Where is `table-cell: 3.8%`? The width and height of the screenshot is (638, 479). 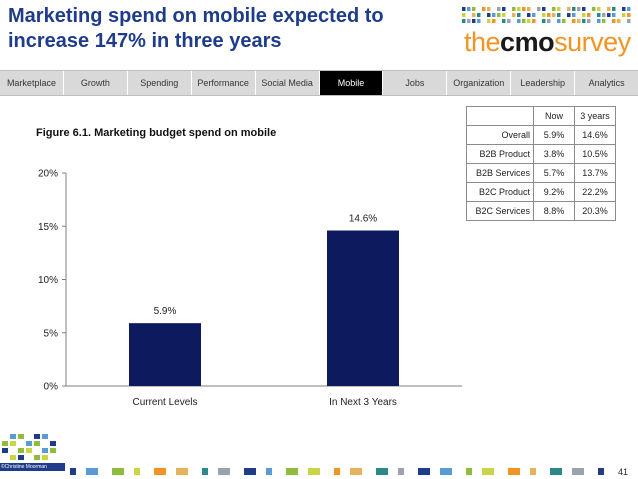
table-cell: 3.8% is located at coordinates (554, 154).